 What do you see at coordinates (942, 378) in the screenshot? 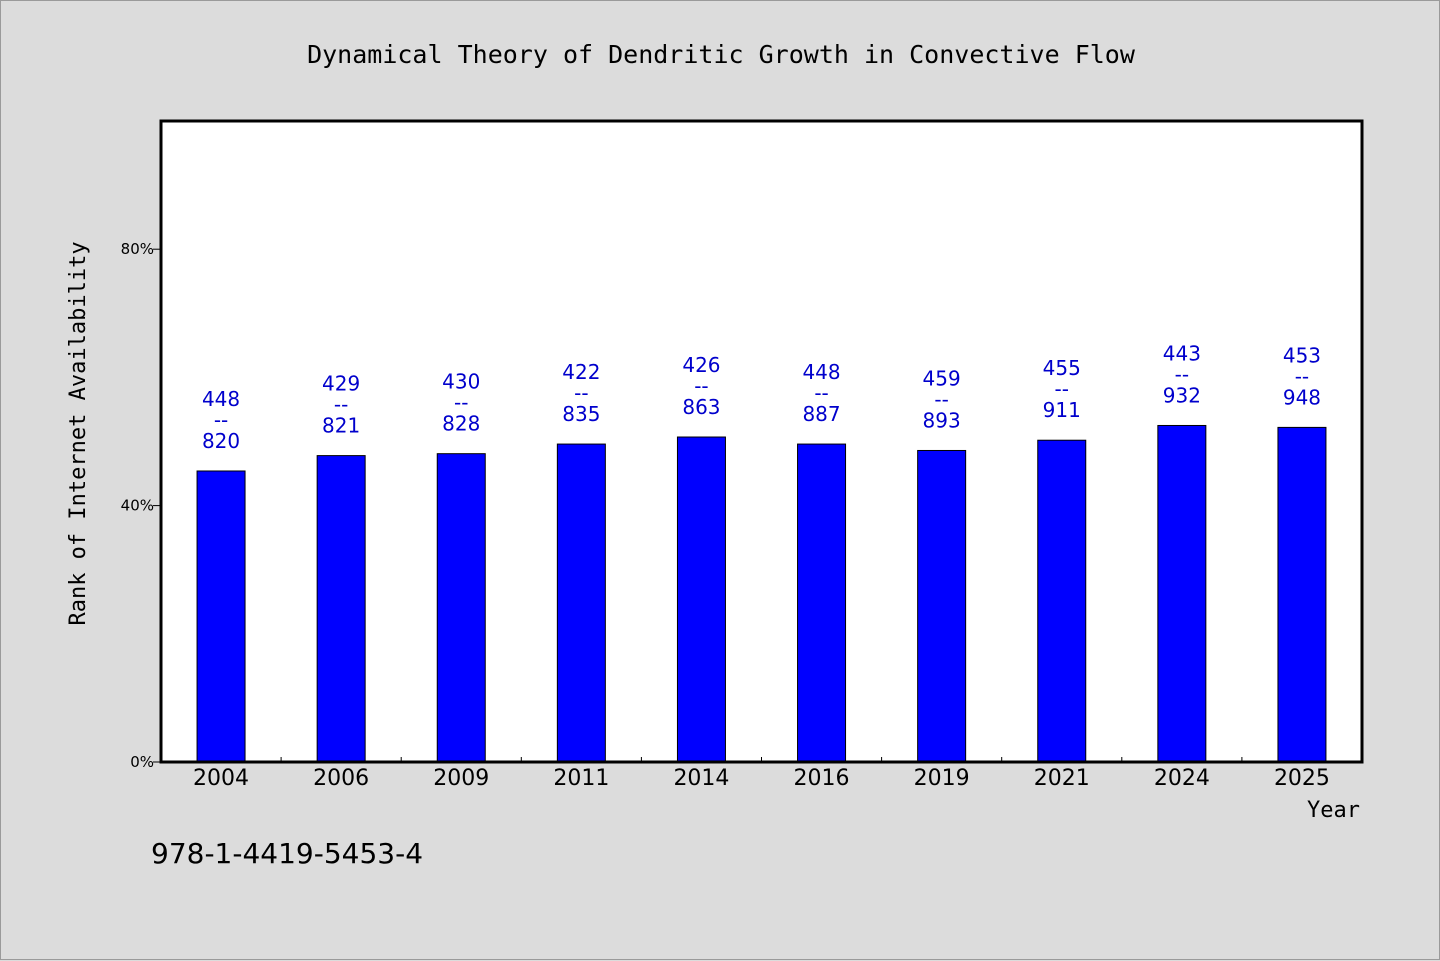
I see `data-label-2019-0: 459` at bounding box center [942, 378].